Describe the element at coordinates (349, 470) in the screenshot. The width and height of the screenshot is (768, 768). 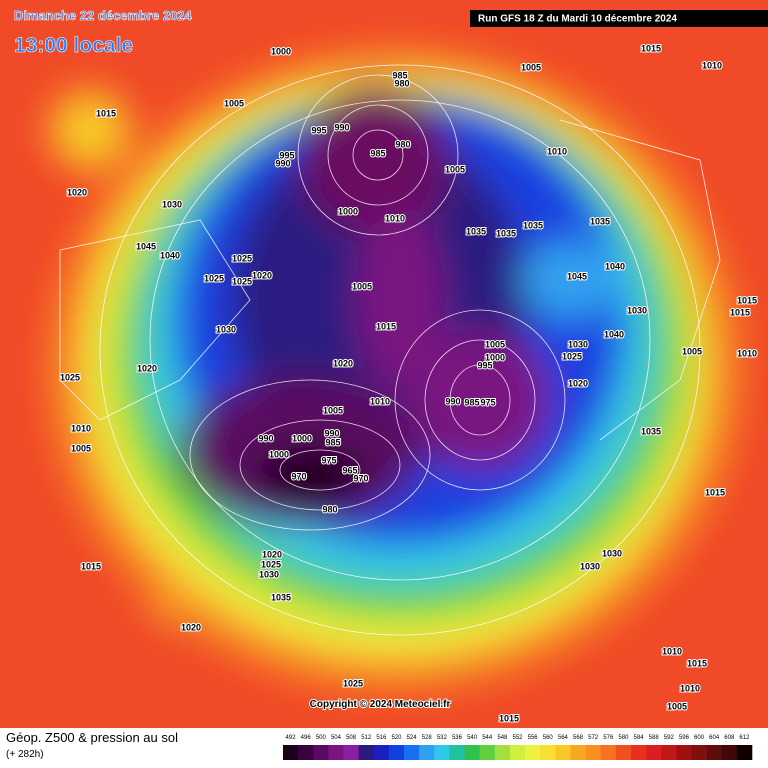
I see `pressure-label: 965` at that location.